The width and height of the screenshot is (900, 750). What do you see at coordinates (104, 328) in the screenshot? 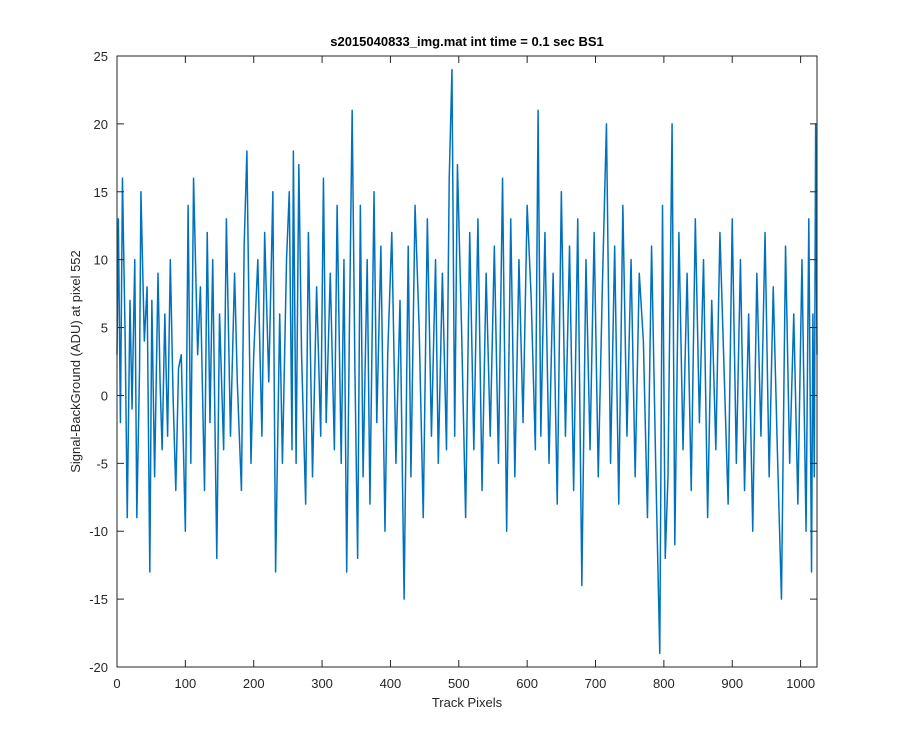
I see `y-tick-label: 5` at bounding box center [104, 328].